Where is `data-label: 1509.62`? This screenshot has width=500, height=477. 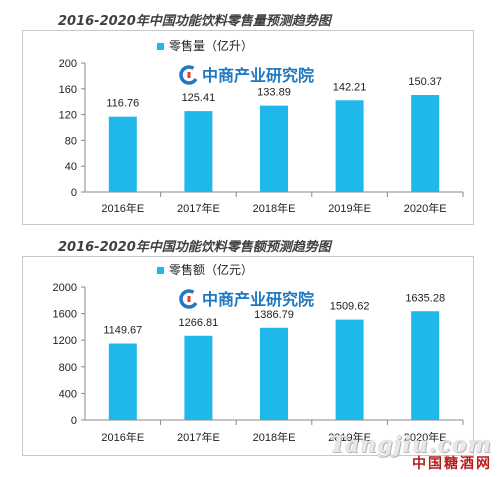 data-label: 1509.62 is located at coordinates (350, 307).